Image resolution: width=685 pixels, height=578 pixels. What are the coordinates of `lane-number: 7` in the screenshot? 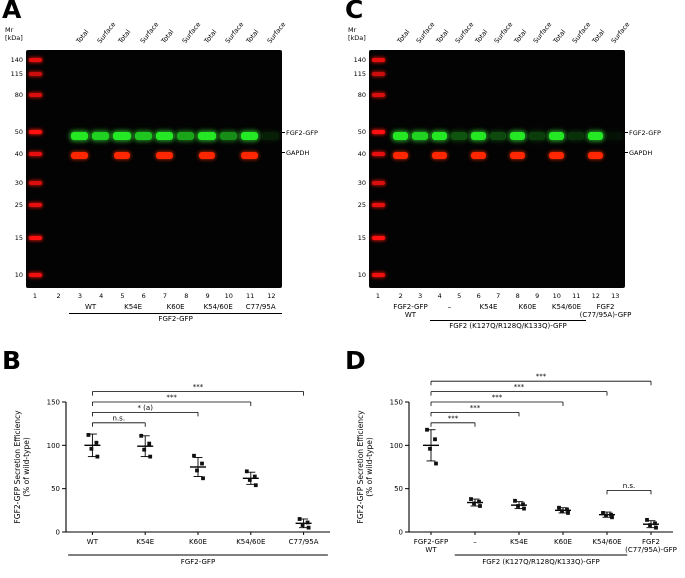 It's located at (498, 296).